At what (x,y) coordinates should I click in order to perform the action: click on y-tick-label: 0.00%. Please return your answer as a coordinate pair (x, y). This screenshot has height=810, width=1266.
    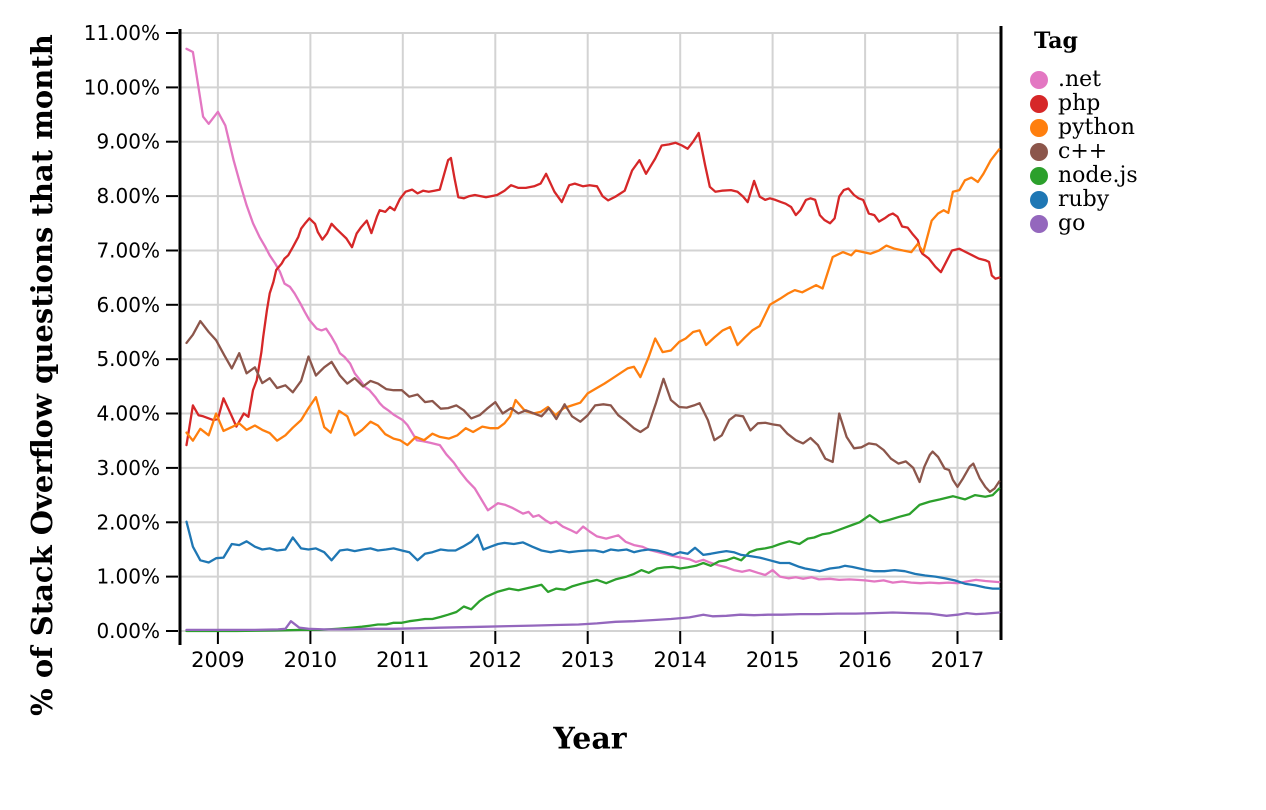
    Looking at the image, I should click on (128, 631).